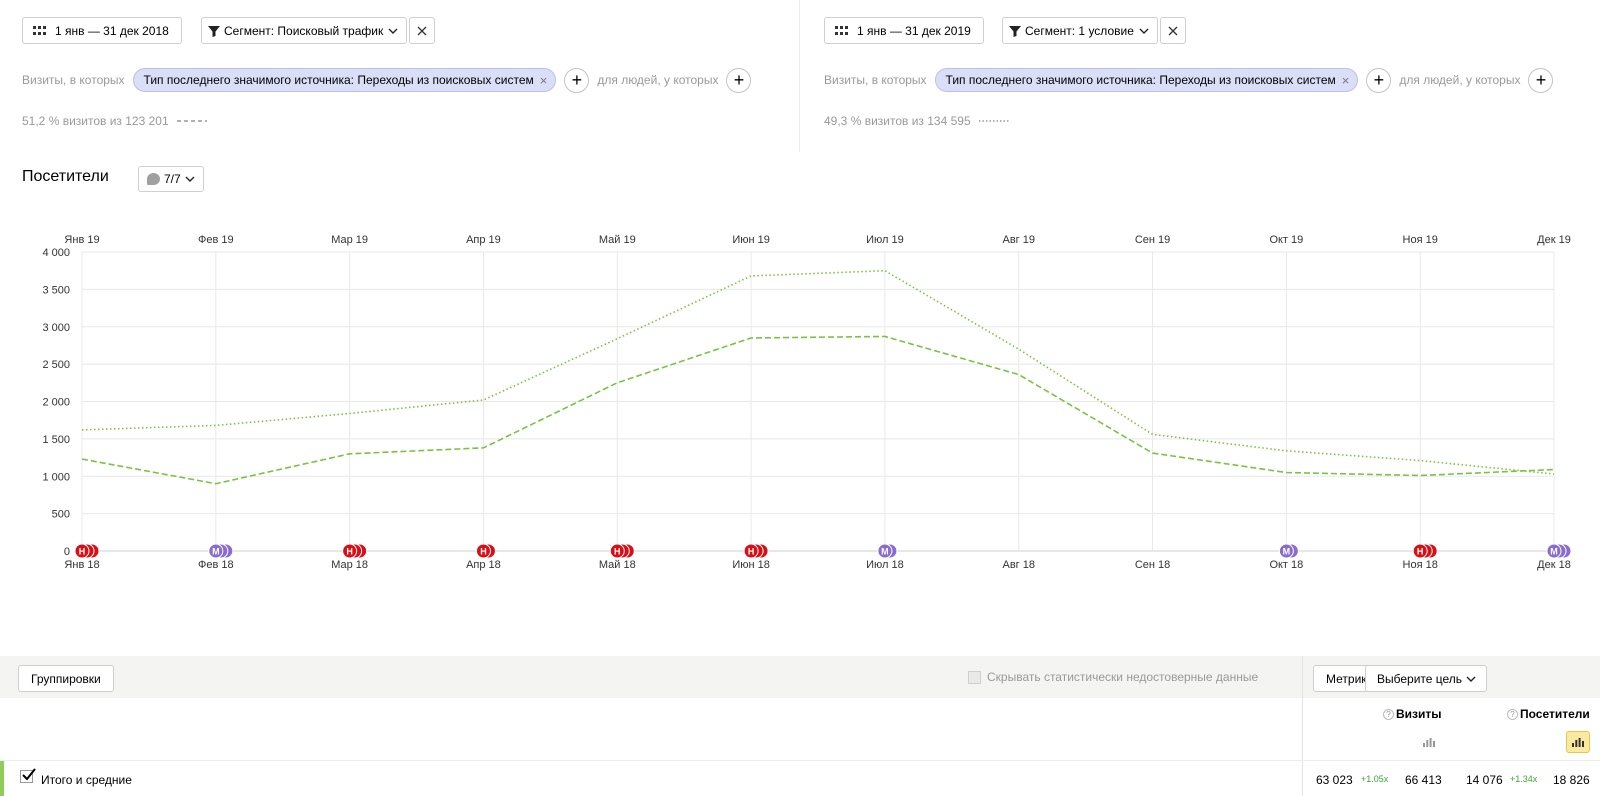 The height and width of the screenshot is (796, 1600). Describe the element at coordinates (1334, 780) in the screenshot. I see `visits-value-a: 63 023` at that location.